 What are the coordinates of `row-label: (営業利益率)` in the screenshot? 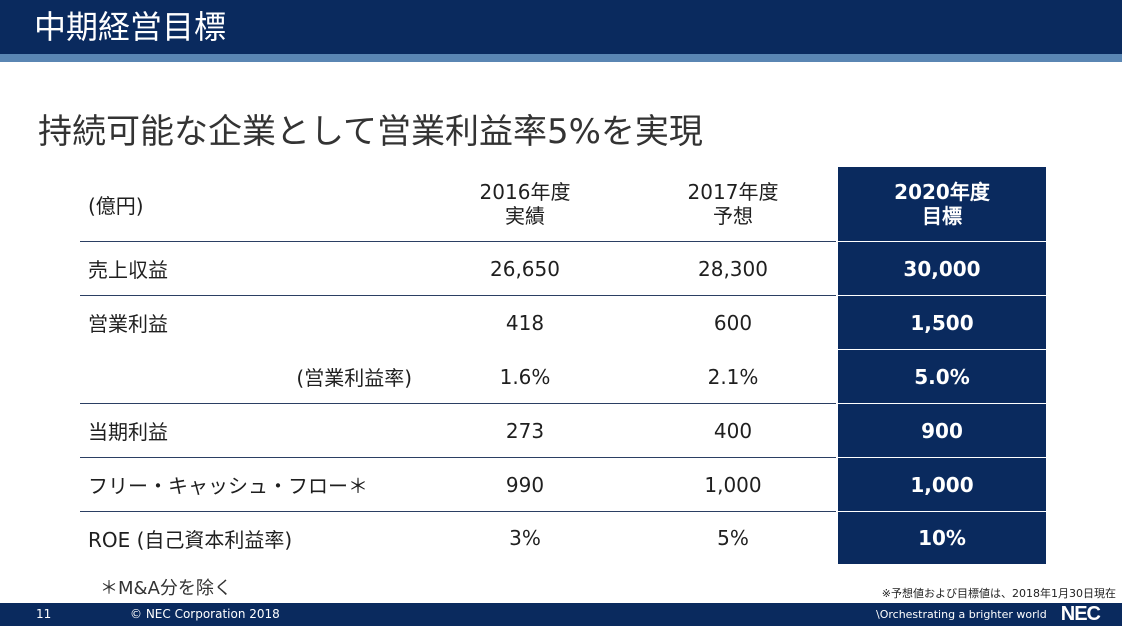 It's located at (354, 378).